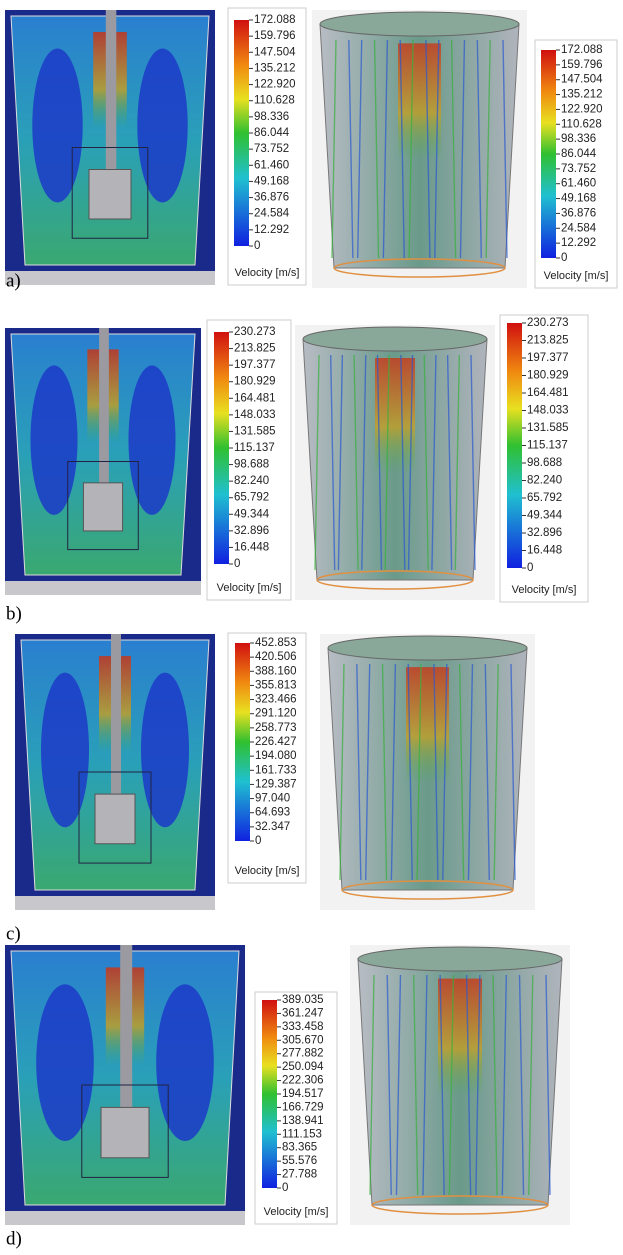  I want to click on tick-label: 27.788, so click(299, 1175).